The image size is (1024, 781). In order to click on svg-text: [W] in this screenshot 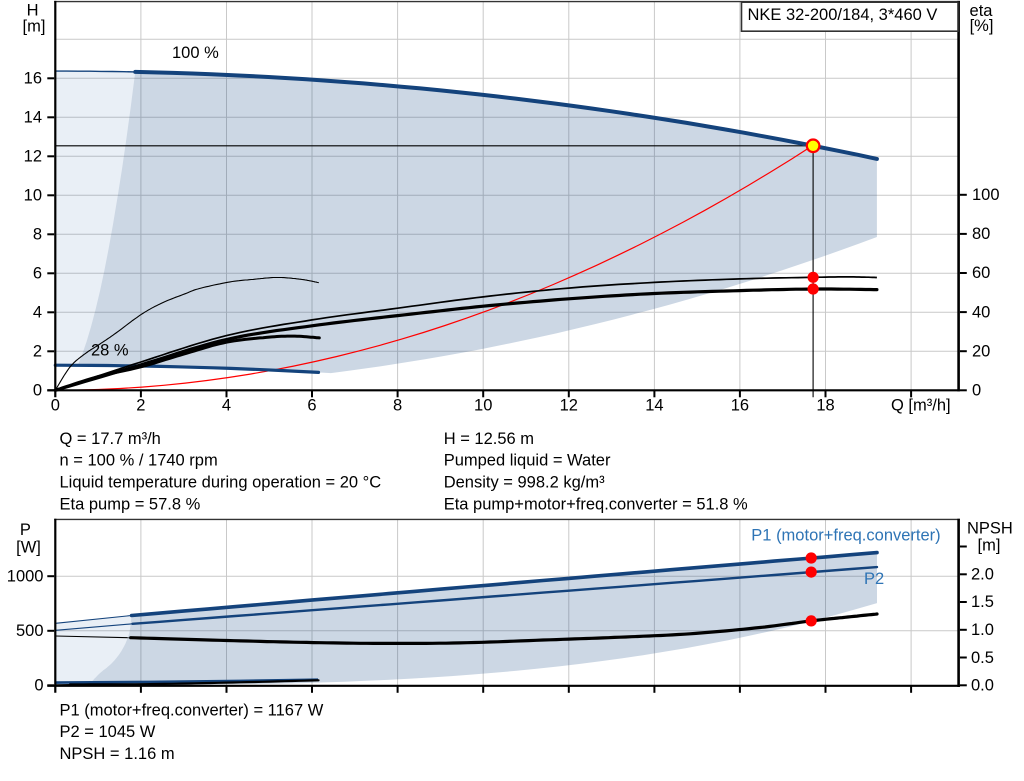, I will do `click(28, 547)`.